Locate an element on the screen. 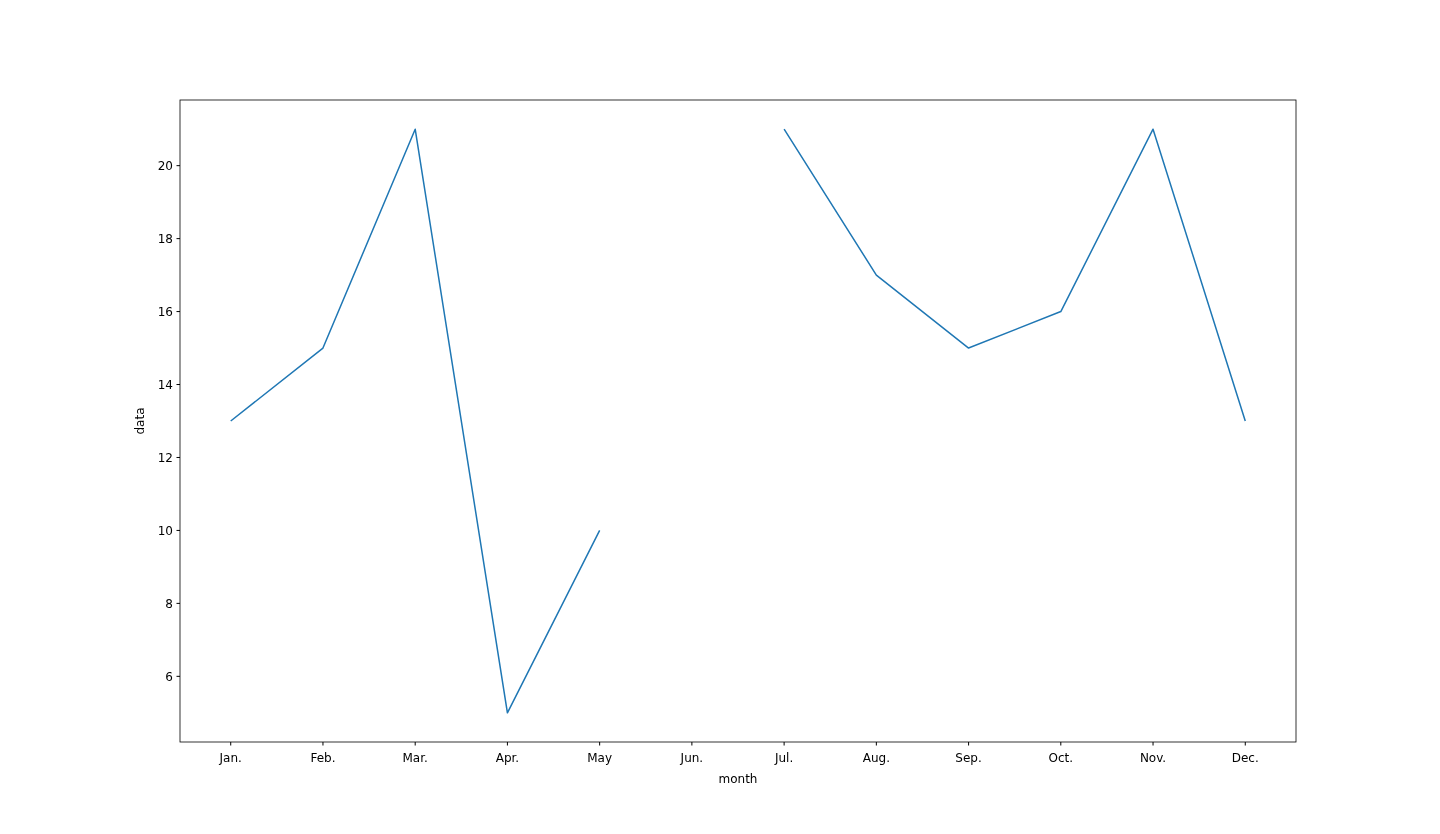  y-tick-label: 18 is located at coordinates (165, 238).